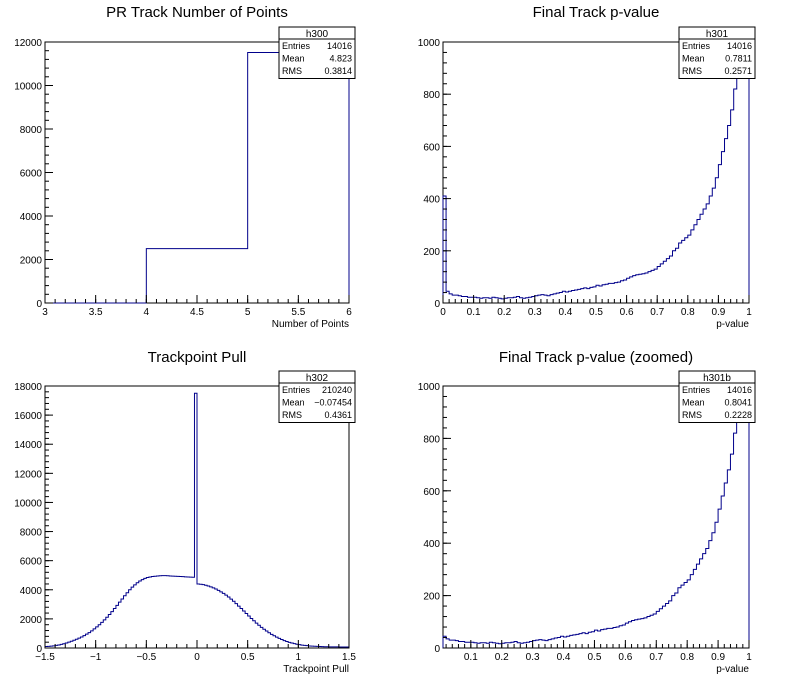 The image size is (796, 690). Describe the element at coordinates (45, 657) in the screenshot. I see `x-tick-label: −1.5` at that location.